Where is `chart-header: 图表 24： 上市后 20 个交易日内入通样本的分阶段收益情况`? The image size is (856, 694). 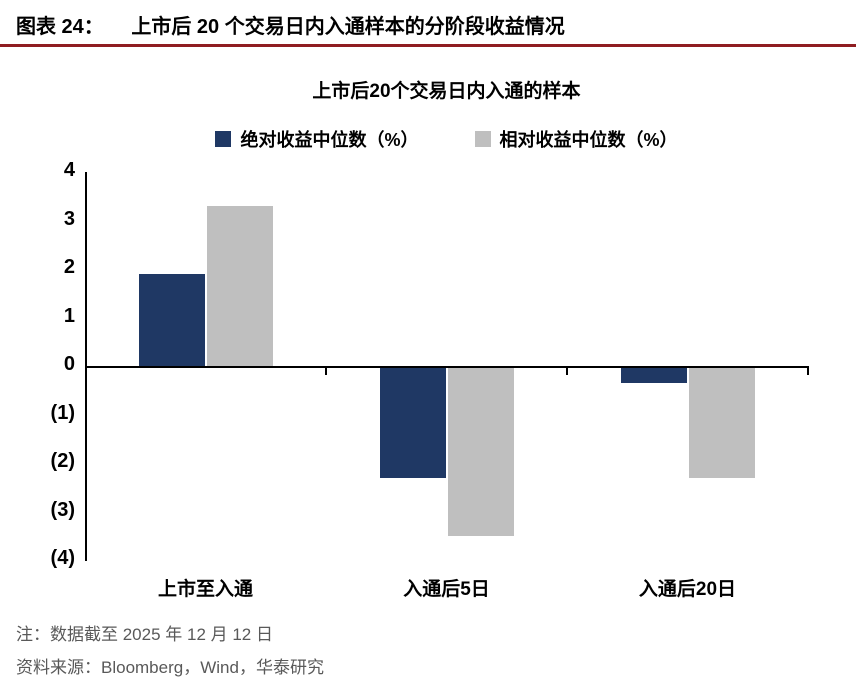
chart-header: 图表 24： 上市后 20 个交易日内入通样本的分阶段收益情况 is located at coordinates (290, 24).